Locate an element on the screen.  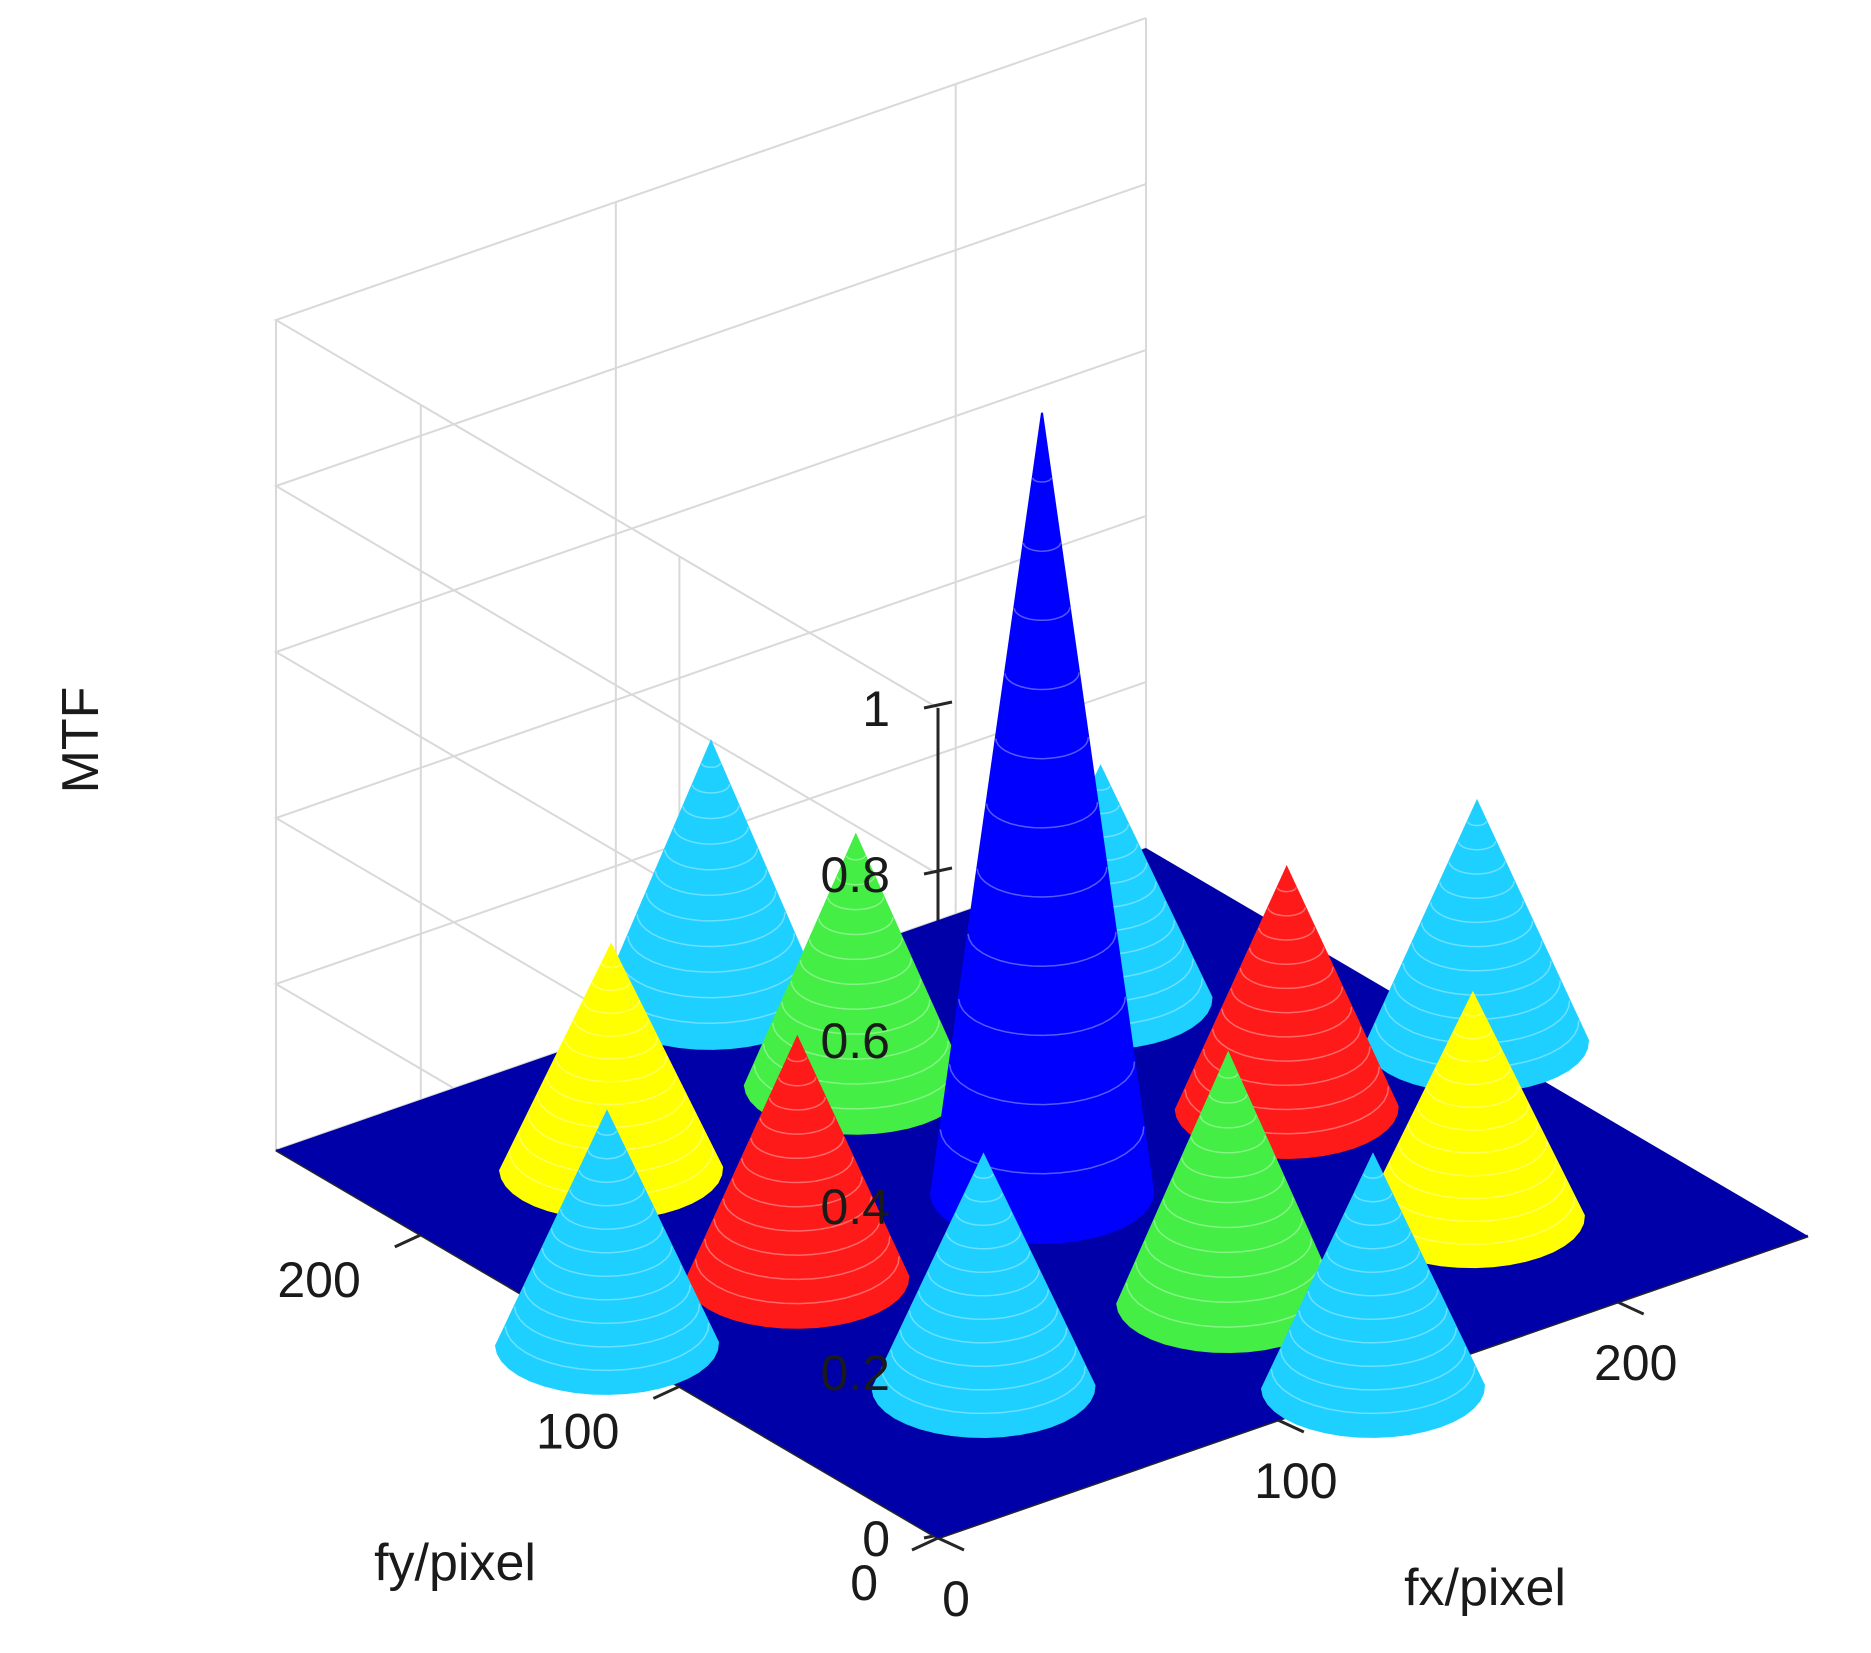
z-tick-label: 0.6 is located at coordinates (855, 1041).